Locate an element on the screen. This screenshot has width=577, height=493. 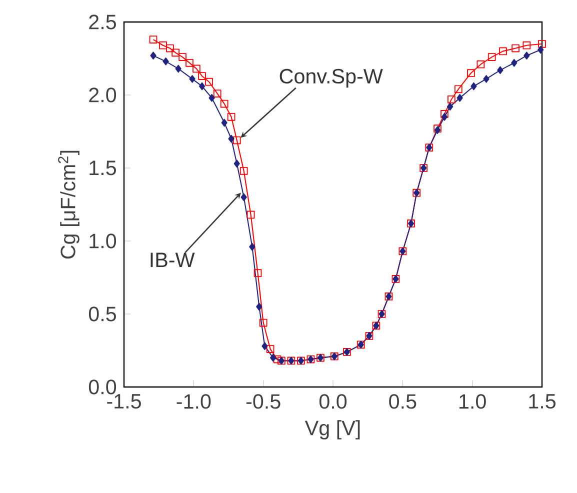
y-tick-label: 0.5 is located at coordinates (102, 314).